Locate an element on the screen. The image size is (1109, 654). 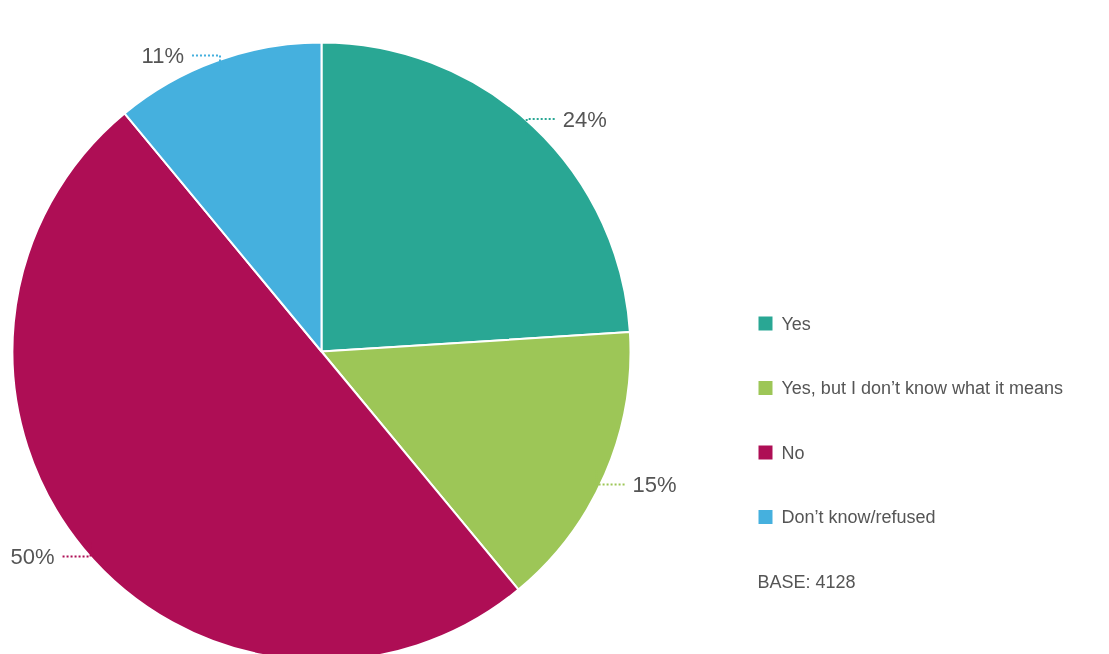
legend-label: No is located at coordinates (793, 452).